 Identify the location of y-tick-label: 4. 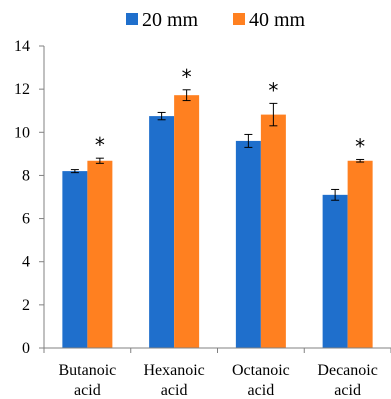
(26, 262).